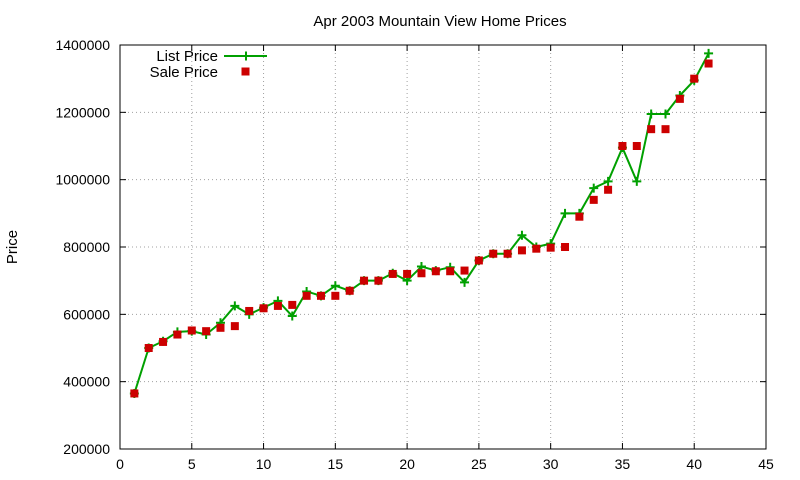 Image resolution: width=800 pixels, height=480 pixels. What do you see at coordinates (766, 464) in the screenshot?
I see `x-tick-label: 45` at bounding box center [766, 464].